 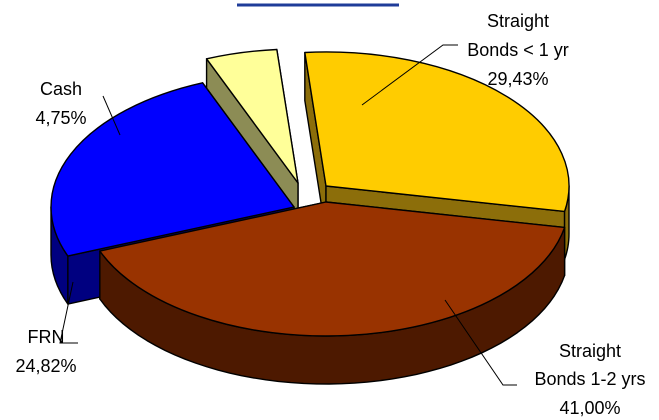 What do you see at coordinates (45, 366) in the screenshot?
I see `label-frn-value: 24,82%` at bounding box center [45, 366].